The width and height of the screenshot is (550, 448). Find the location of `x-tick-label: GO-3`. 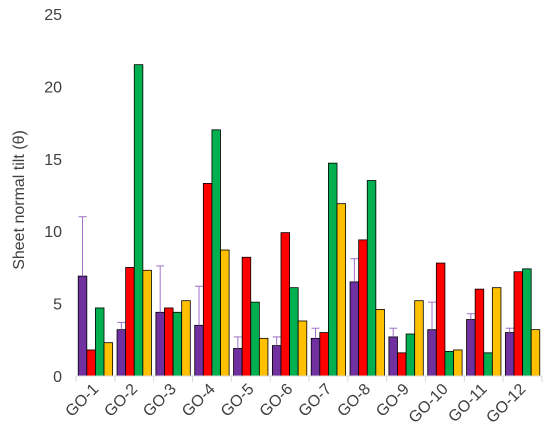

x-tick-label: GO-3 is located at coordinates (160, 401).